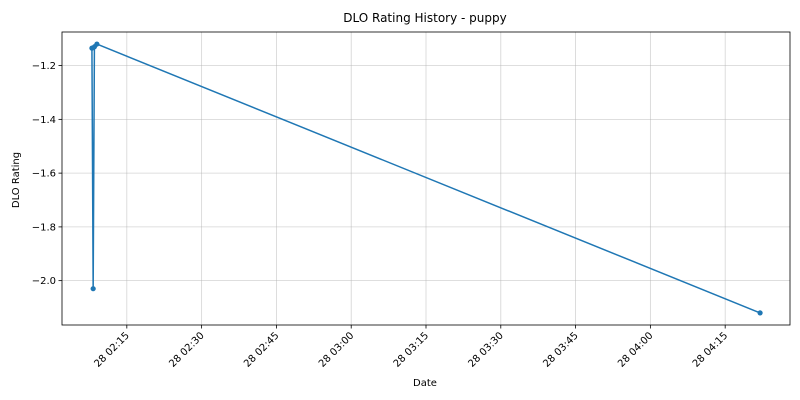 This screenshot has height=400, width=800. What do you see at coordinates (16, 180) in the screenshot?
I see `y-axis-title: DLO Rating` at bounding box center [16, 180].